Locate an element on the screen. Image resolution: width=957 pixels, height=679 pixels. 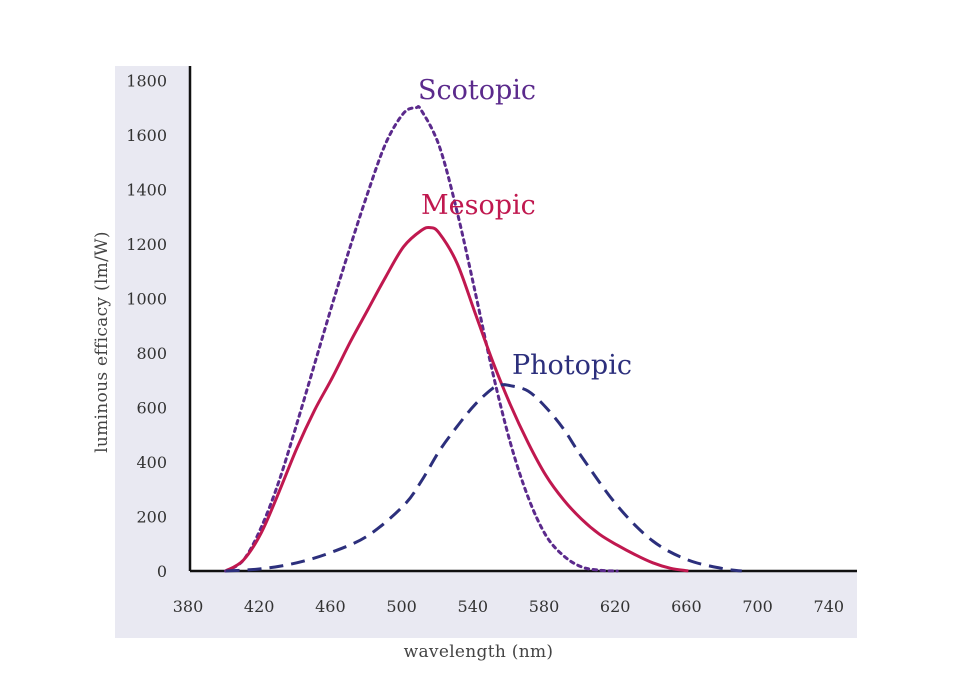
photopic-label: Photopic is located at coordinates (572, 365).